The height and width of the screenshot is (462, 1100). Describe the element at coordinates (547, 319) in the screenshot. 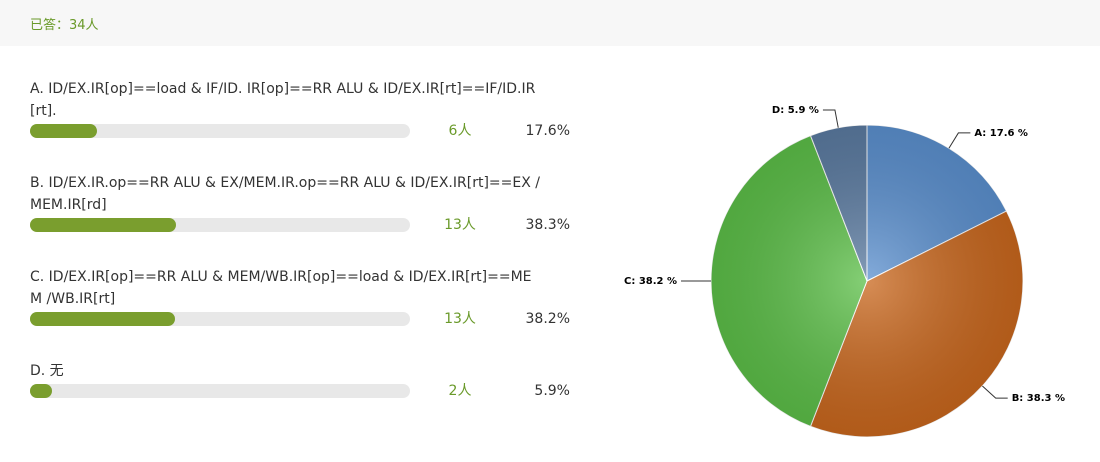

I see `option-percent: 38.2%` at that location.